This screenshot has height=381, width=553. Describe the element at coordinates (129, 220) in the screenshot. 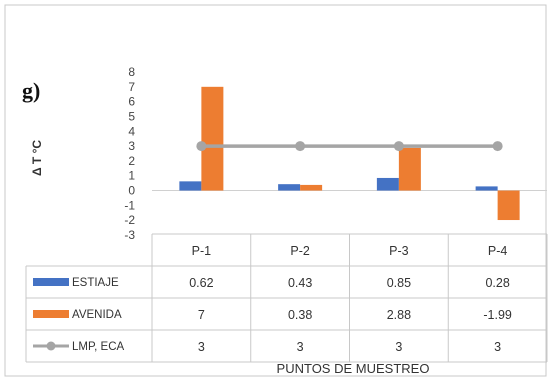

I see `y-tick-label: -2` at that location.